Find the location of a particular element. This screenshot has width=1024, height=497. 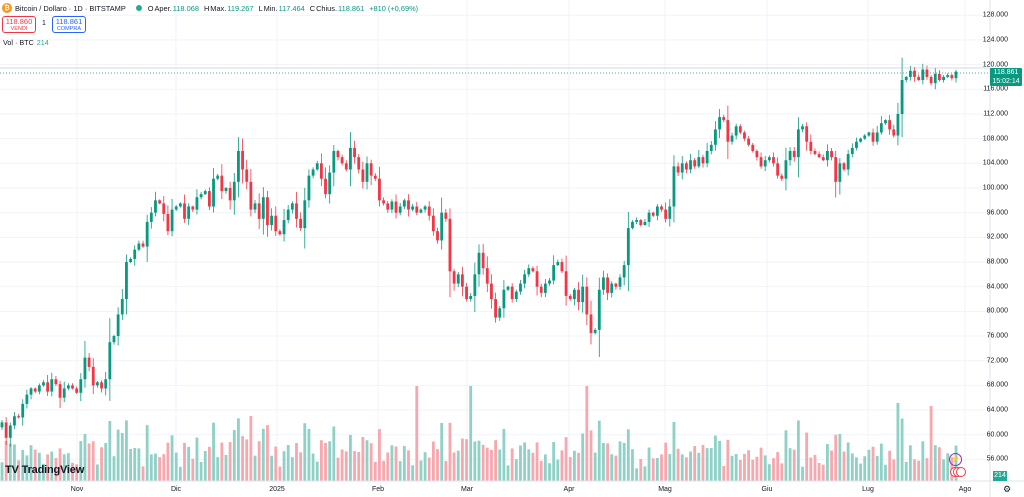

tradingview-logo: TV TradingView is located at coordinates (44, 470).